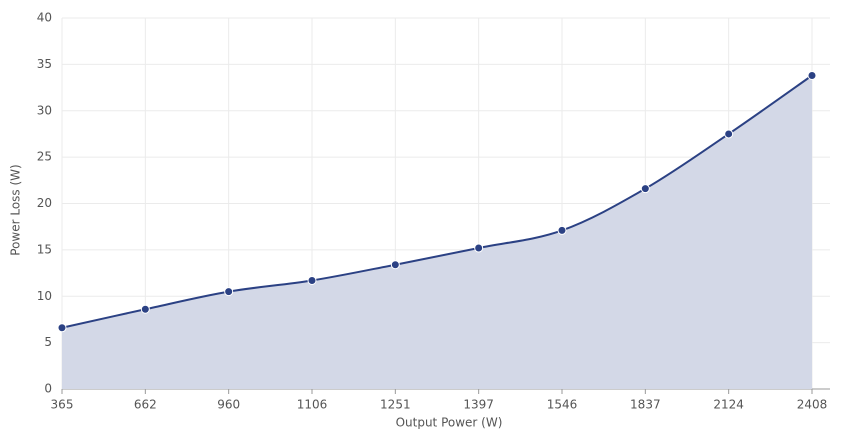 The image size is (843, 438). I want to click on x-tick-label: 1106, so click(312, 405).